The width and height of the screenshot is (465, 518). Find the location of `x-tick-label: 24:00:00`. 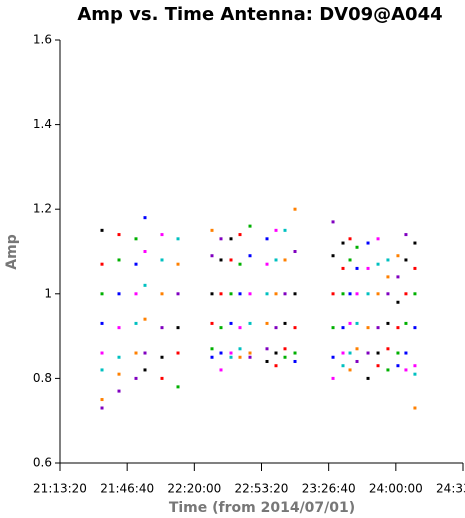

x-tick-label: 24:00:00 is located at coordinates (396, 489).